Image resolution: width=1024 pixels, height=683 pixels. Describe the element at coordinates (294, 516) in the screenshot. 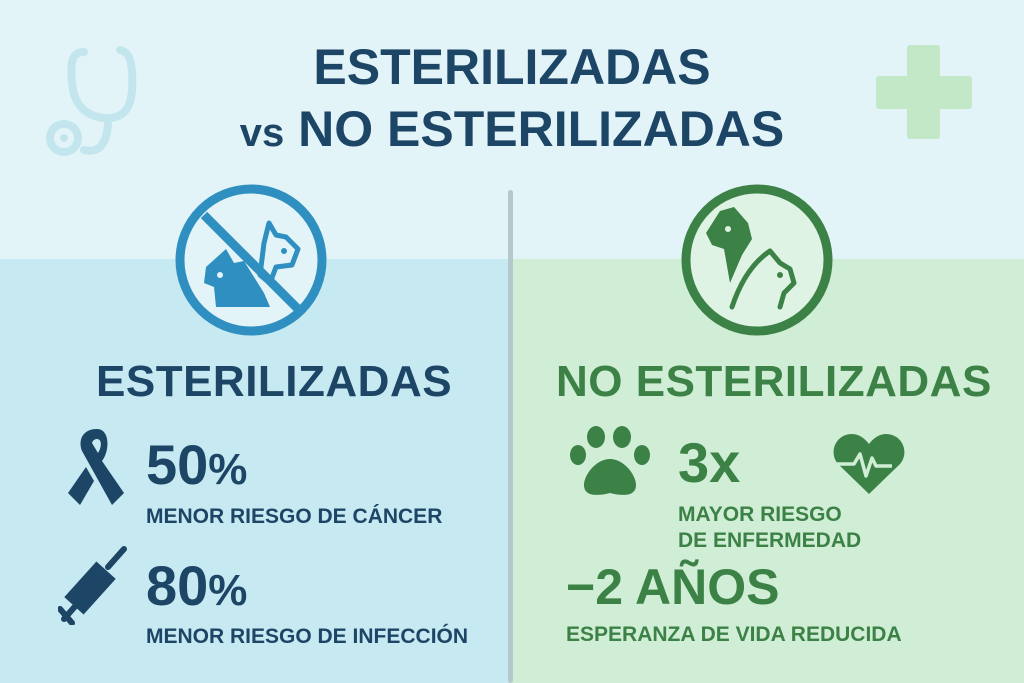

I see `stat-cancer-label: MENOR RIESGO DE CÁNCER` at that location.